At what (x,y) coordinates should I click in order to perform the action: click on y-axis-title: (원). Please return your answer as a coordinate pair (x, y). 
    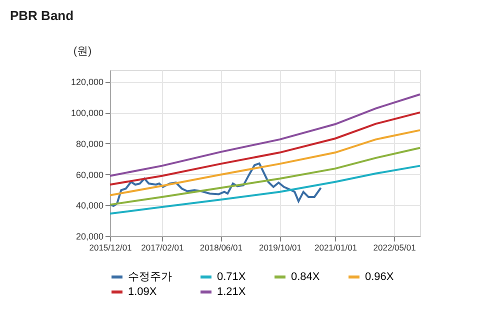
    Looking at the image, I should click on (82, 52).